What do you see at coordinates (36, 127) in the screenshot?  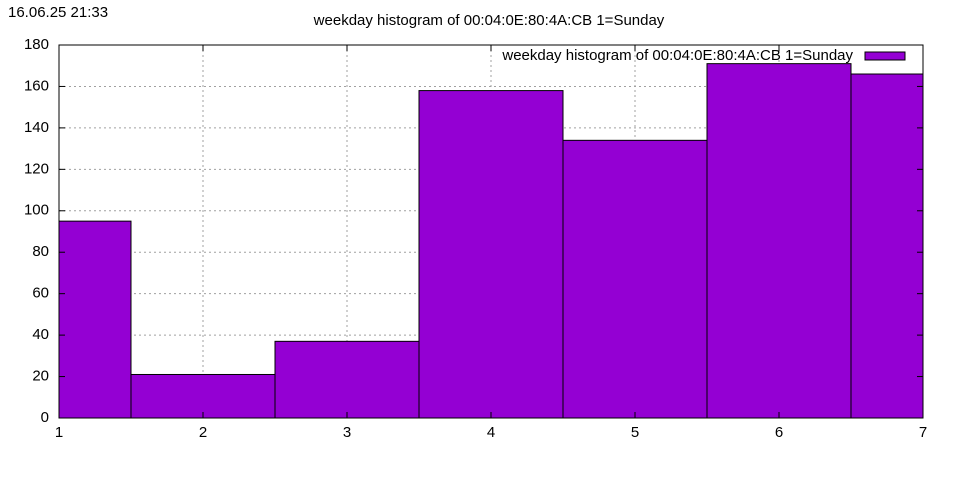 I see `y-tick-label: 140` at bounding box center [36, 127].